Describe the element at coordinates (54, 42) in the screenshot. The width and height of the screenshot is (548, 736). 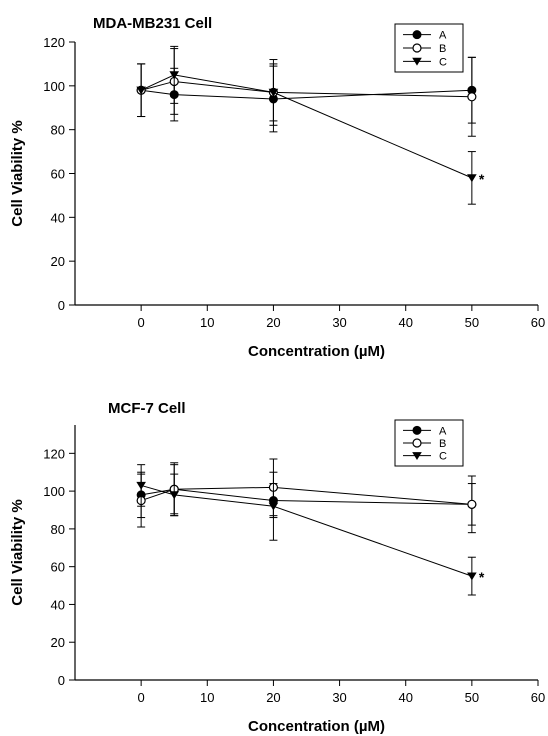
I see `chart-1-y-tick-label: 120` at that location.